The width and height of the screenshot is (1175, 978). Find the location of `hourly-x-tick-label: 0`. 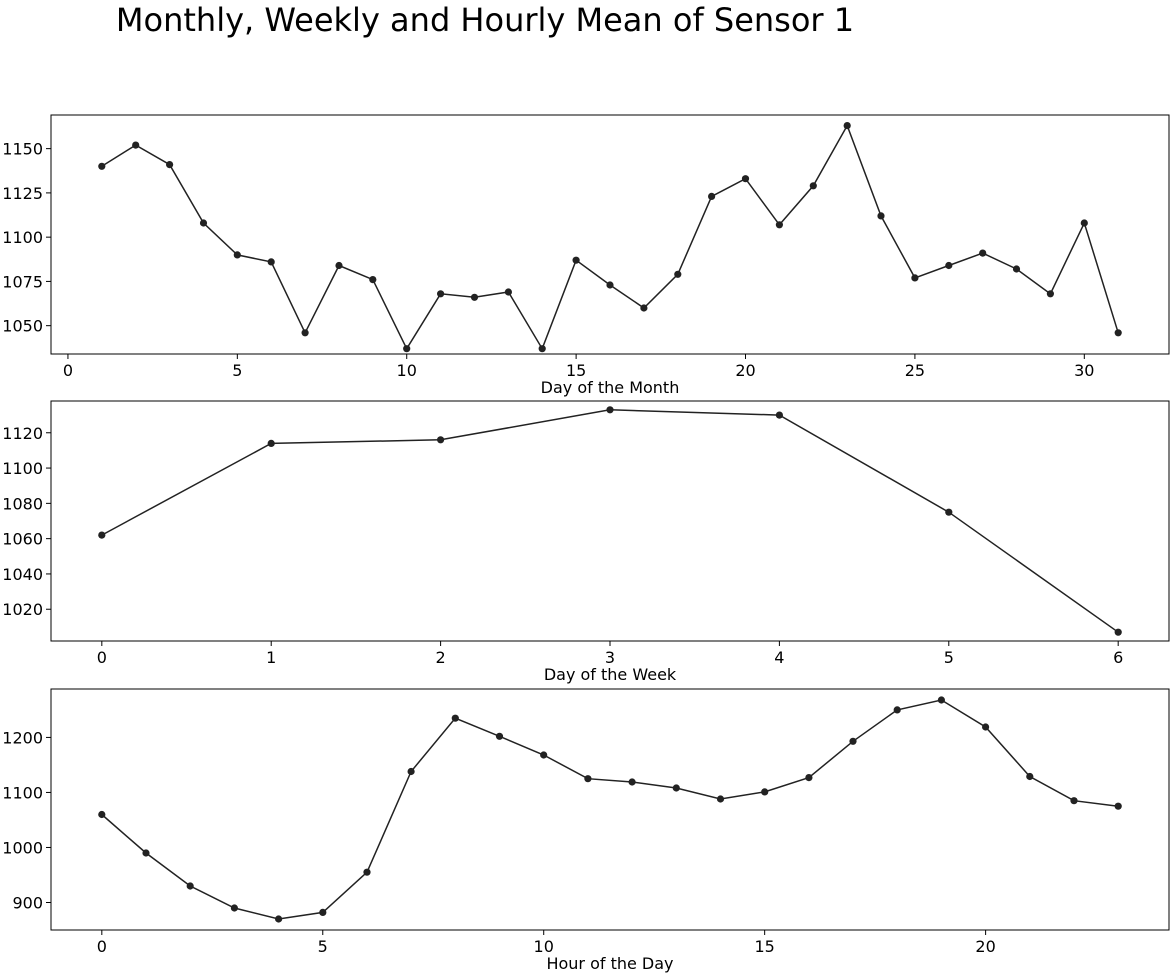

hourly-x-tick-label: 0 is located at coordinates (102, 946).